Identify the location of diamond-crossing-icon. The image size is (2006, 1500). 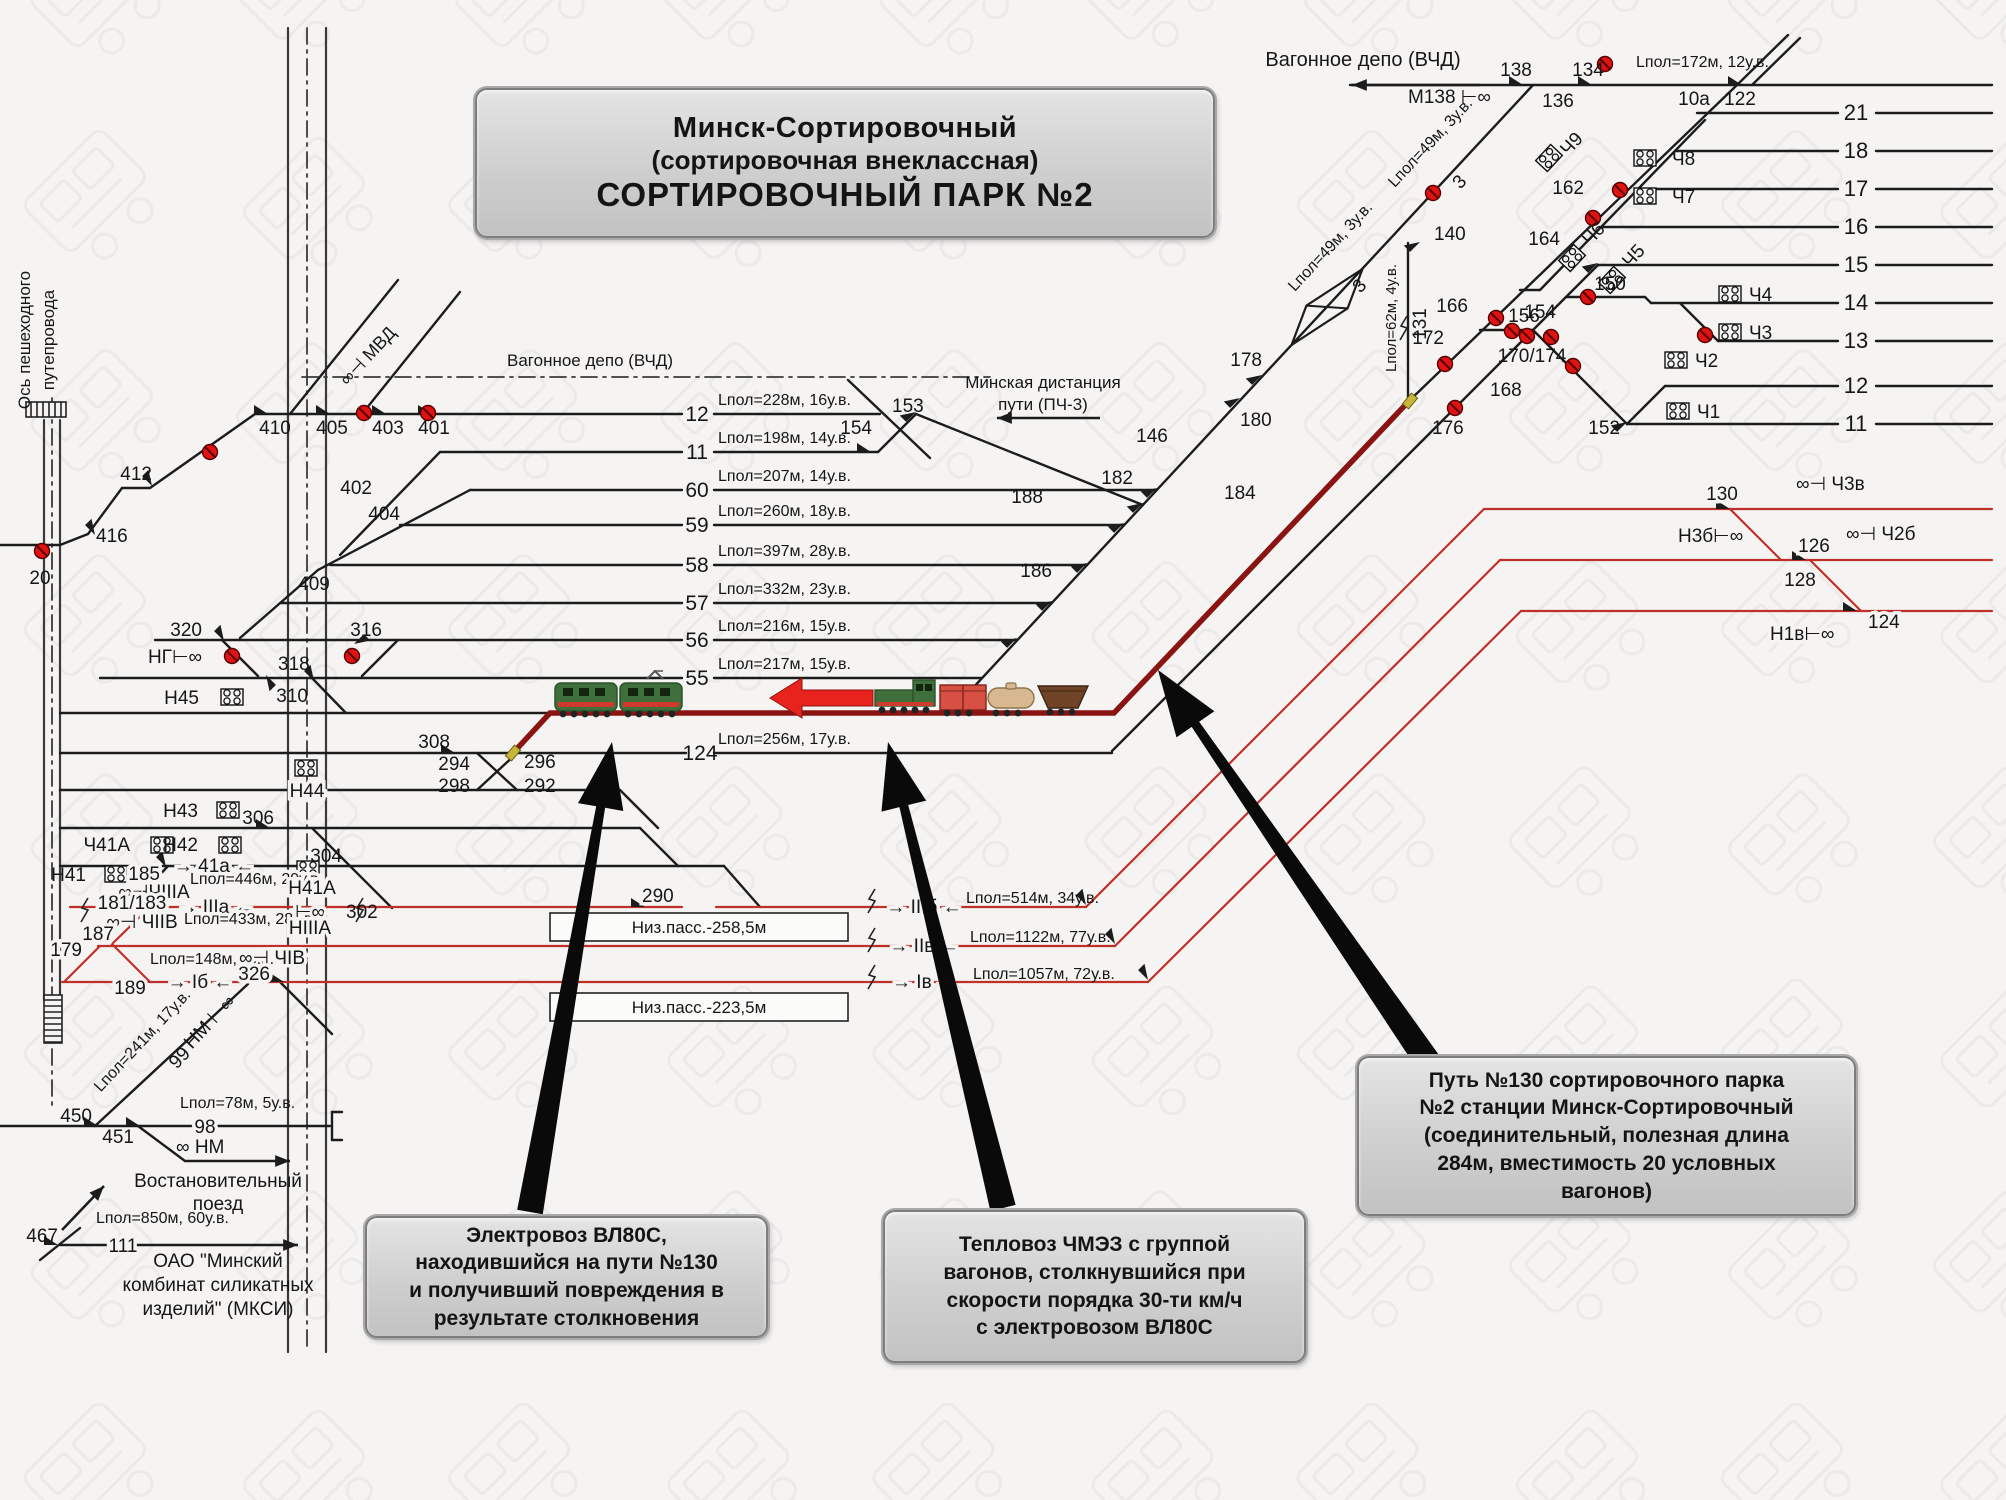
(1327, 307).